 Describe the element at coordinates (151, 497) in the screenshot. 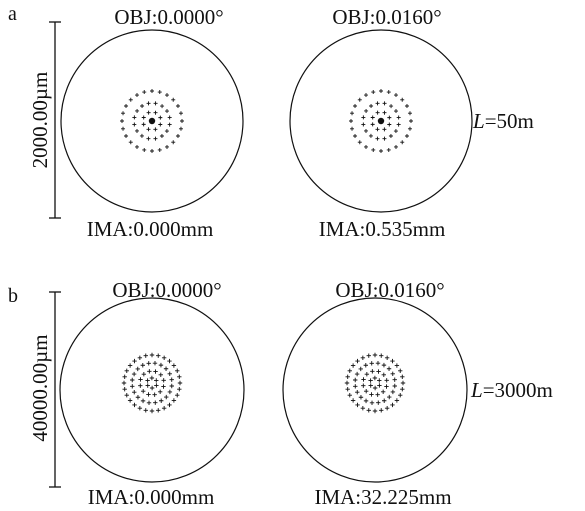

I see `panel-b-spot-1-ima-label: IMA:0.000mm` at that location.